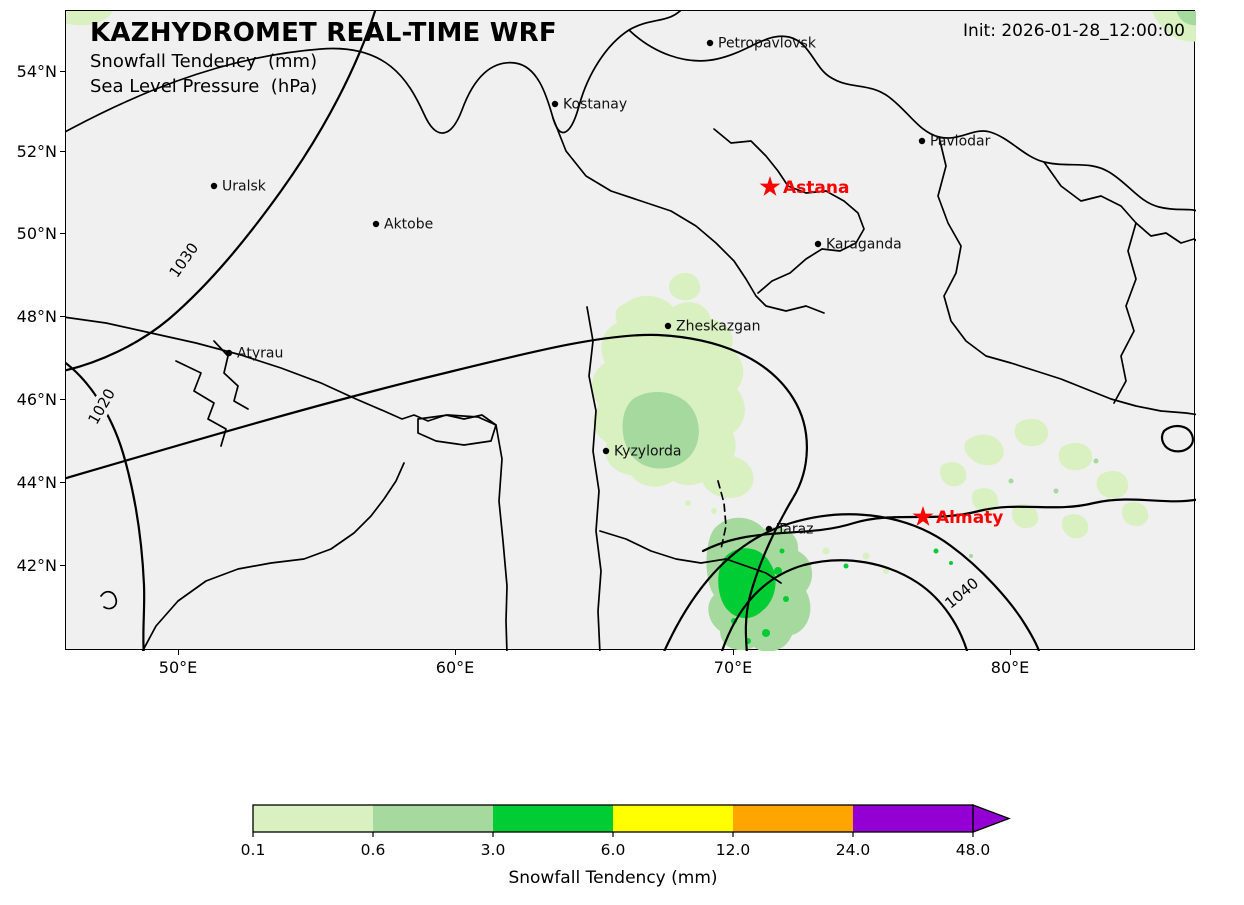 Image resolution: width=1244 pixels, height=905 pixels. I want to click on city-label: Petropavlovsk, so click(767, 44).